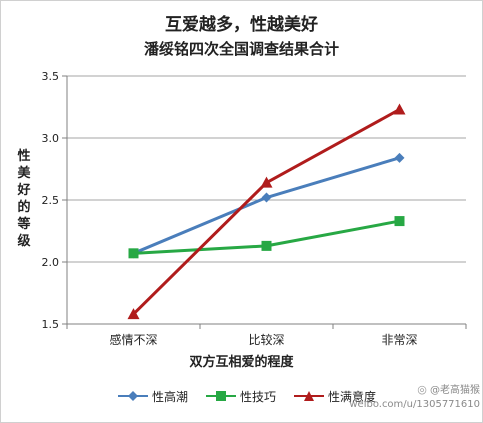 This screenshot has width=483, height=423. I want to click on legend-swatch-orgasm, so click(133, 396).